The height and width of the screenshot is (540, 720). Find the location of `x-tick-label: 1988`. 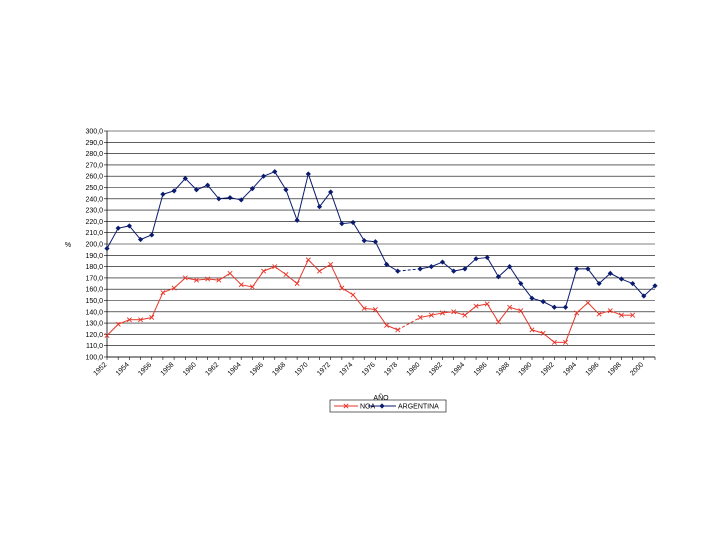

x-tick-label: 1988 is located at coordinates (503, 369).